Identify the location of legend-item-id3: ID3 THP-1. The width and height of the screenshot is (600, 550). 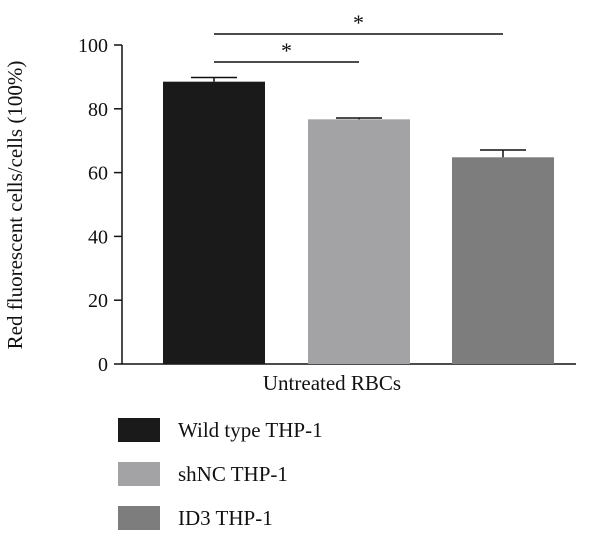
(220, 518).